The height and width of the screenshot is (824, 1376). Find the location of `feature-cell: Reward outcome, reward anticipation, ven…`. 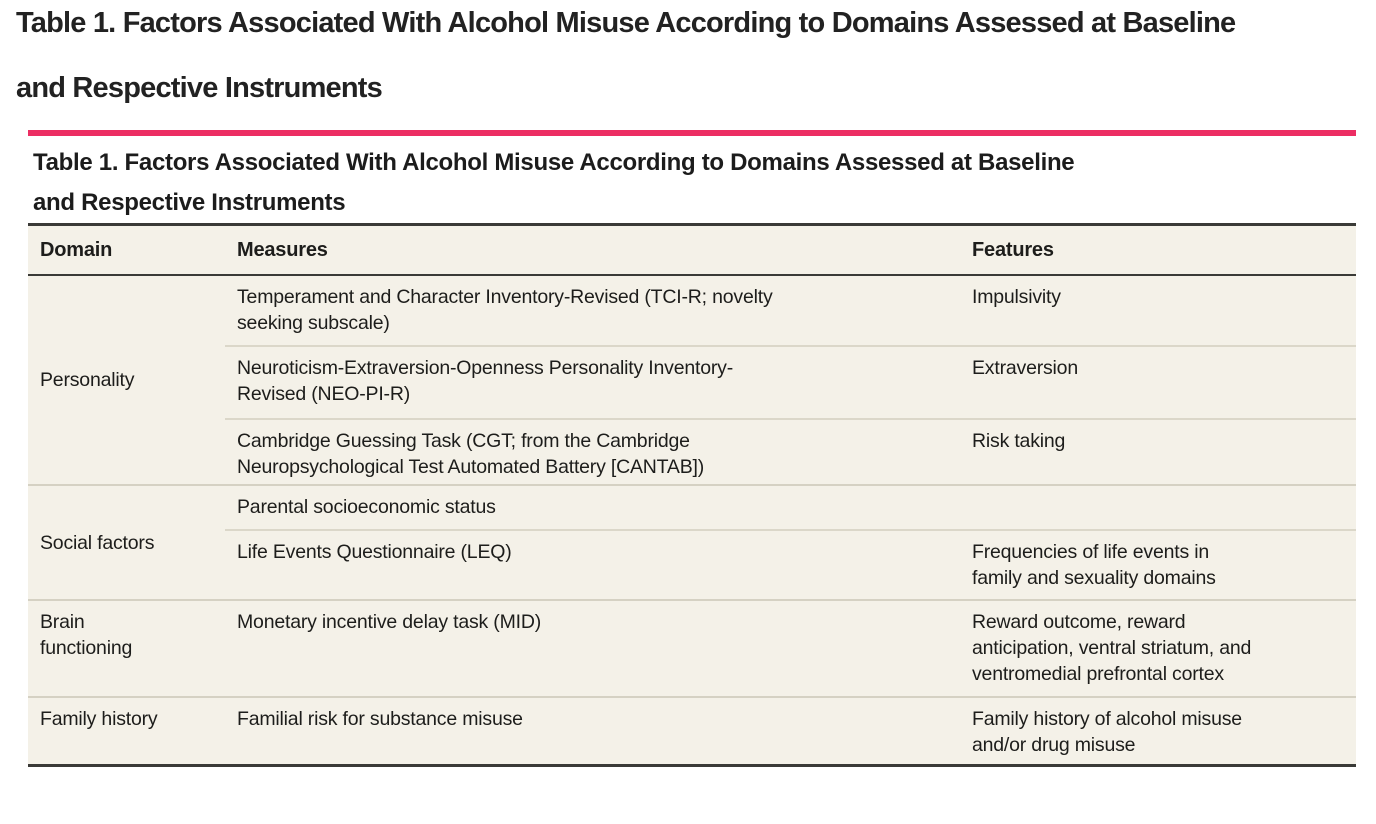

feature-cell: Reward outcome, reward anticipation, ven… is located at coordinates (1158, 648).